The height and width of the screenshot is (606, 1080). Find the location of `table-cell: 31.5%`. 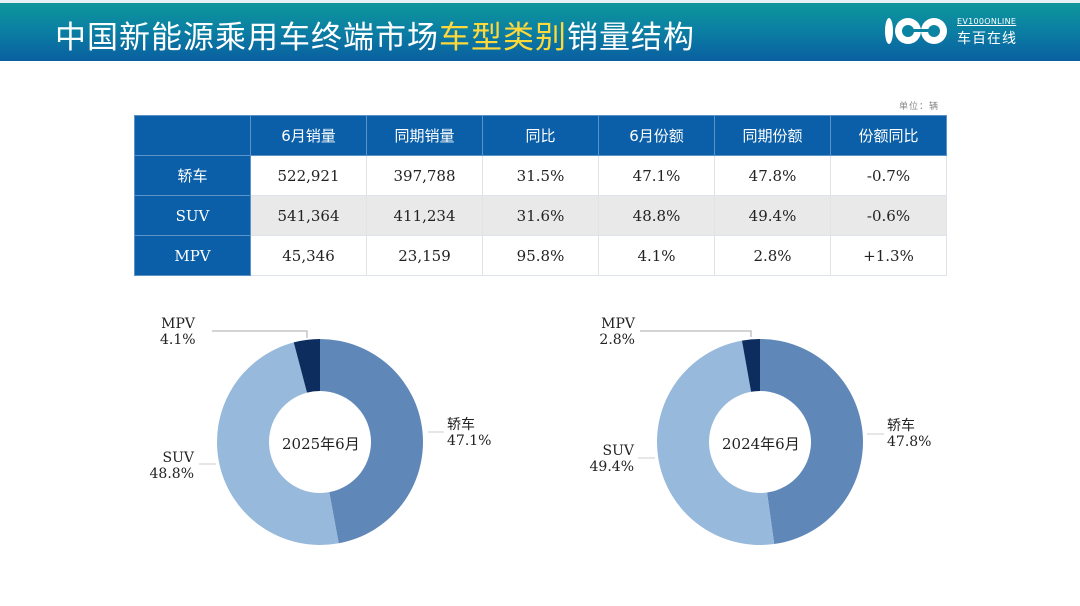

table-cell: 31.5% is located at coordinates (540, 175).